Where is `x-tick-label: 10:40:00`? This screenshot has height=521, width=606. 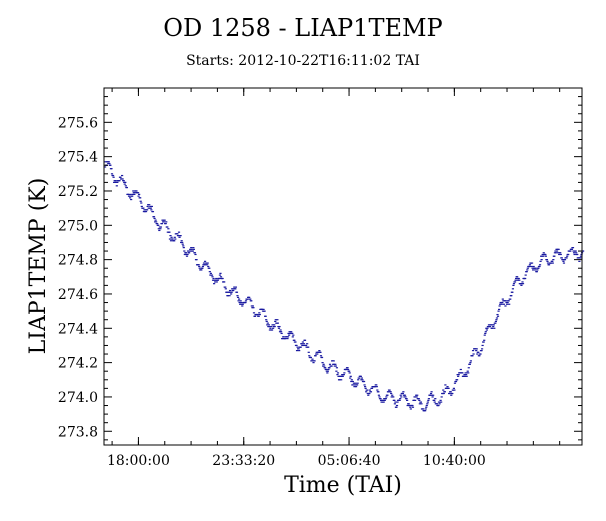
x-tick-label: 10:40:00 is located at coordinates (454, 461).